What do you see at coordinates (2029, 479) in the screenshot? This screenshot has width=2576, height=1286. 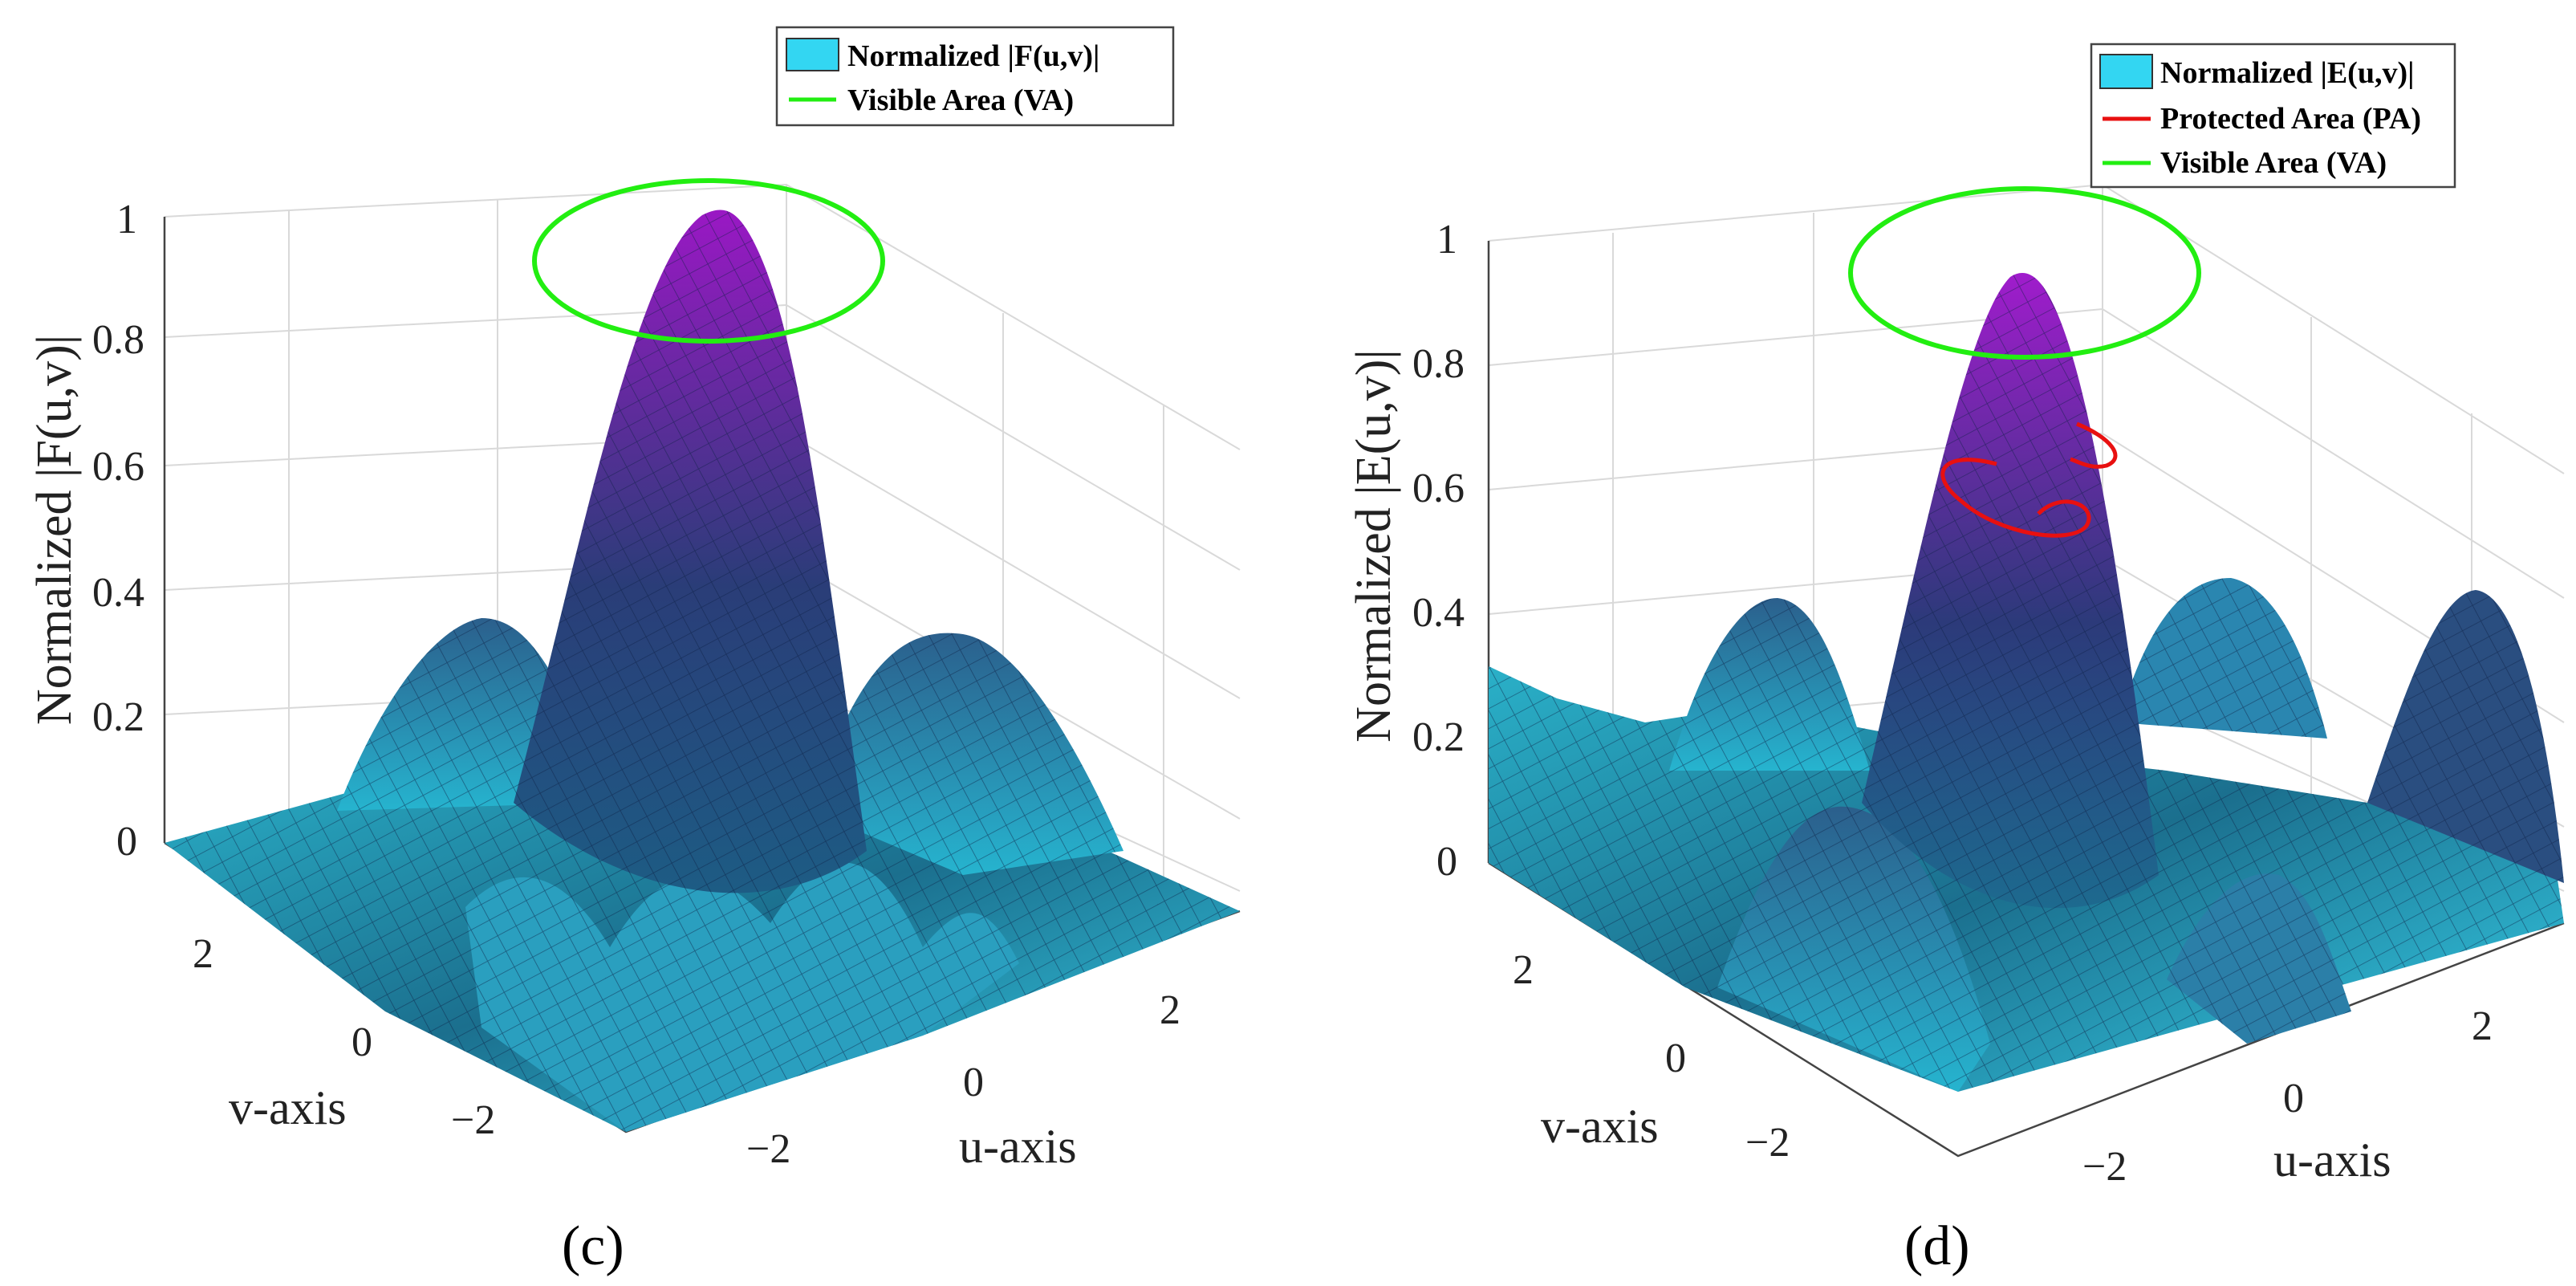 I see `protected-area-ring-d` at bounding box center [2029, 479].